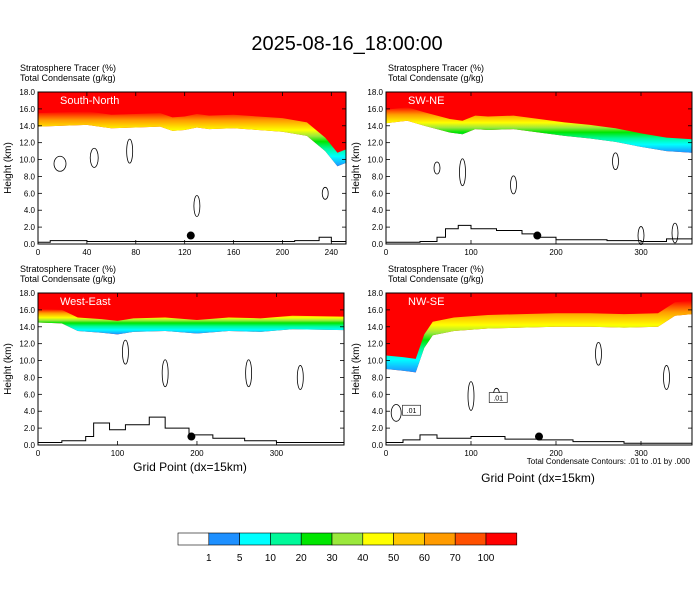 Image resolution: width=695 pixels, height=612 pixels. I want to click on colorbar-label: 30, so click(332, 558).